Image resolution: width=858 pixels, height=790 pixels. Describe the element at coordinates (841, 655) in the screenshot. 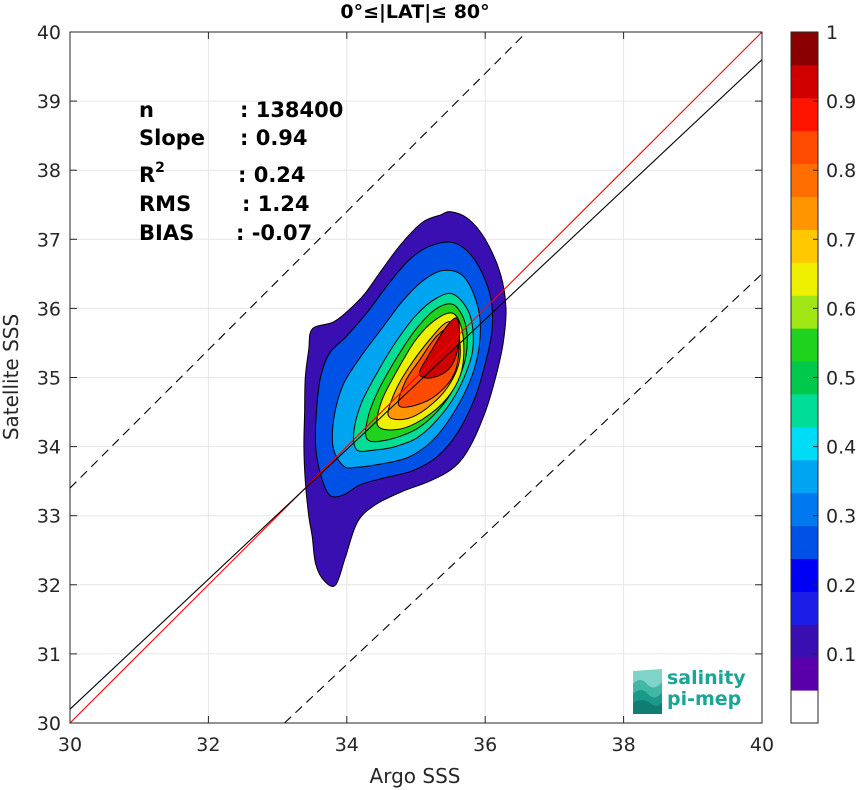

I see `colorbar-tick-label: 0.1` at that location.